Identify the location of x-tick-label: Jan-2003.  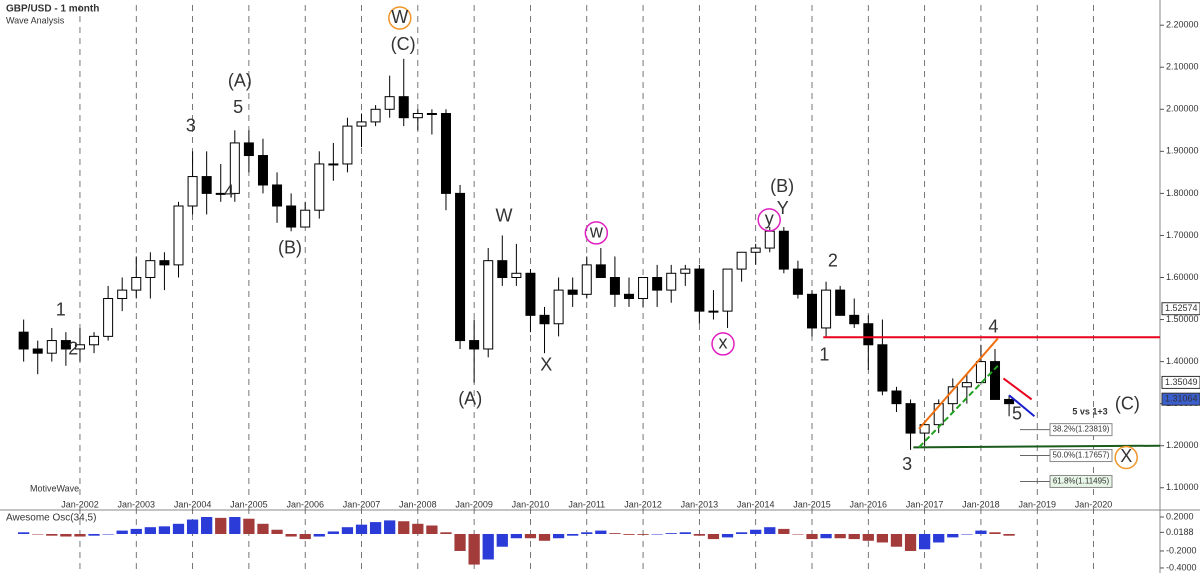
(137, 504).